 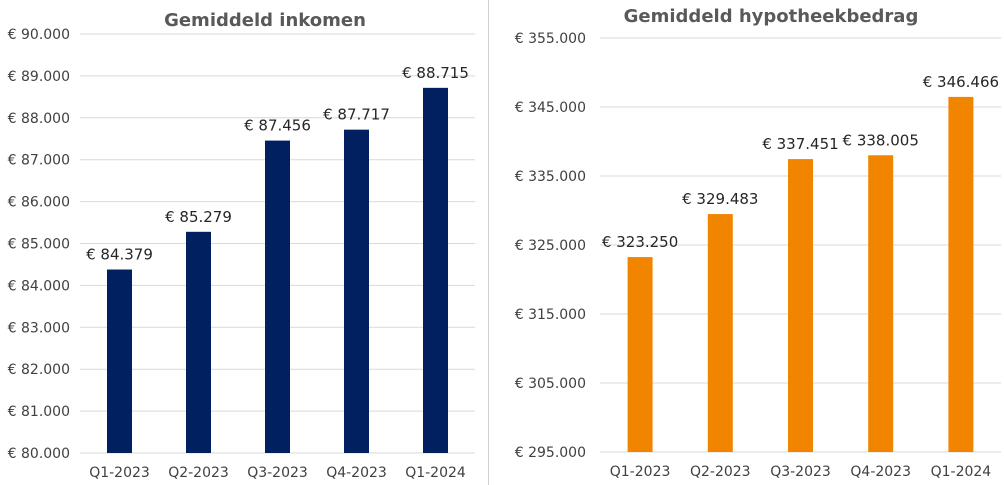 I want to click on y-tick-label: € 315.000, so click(x=550, y=315).